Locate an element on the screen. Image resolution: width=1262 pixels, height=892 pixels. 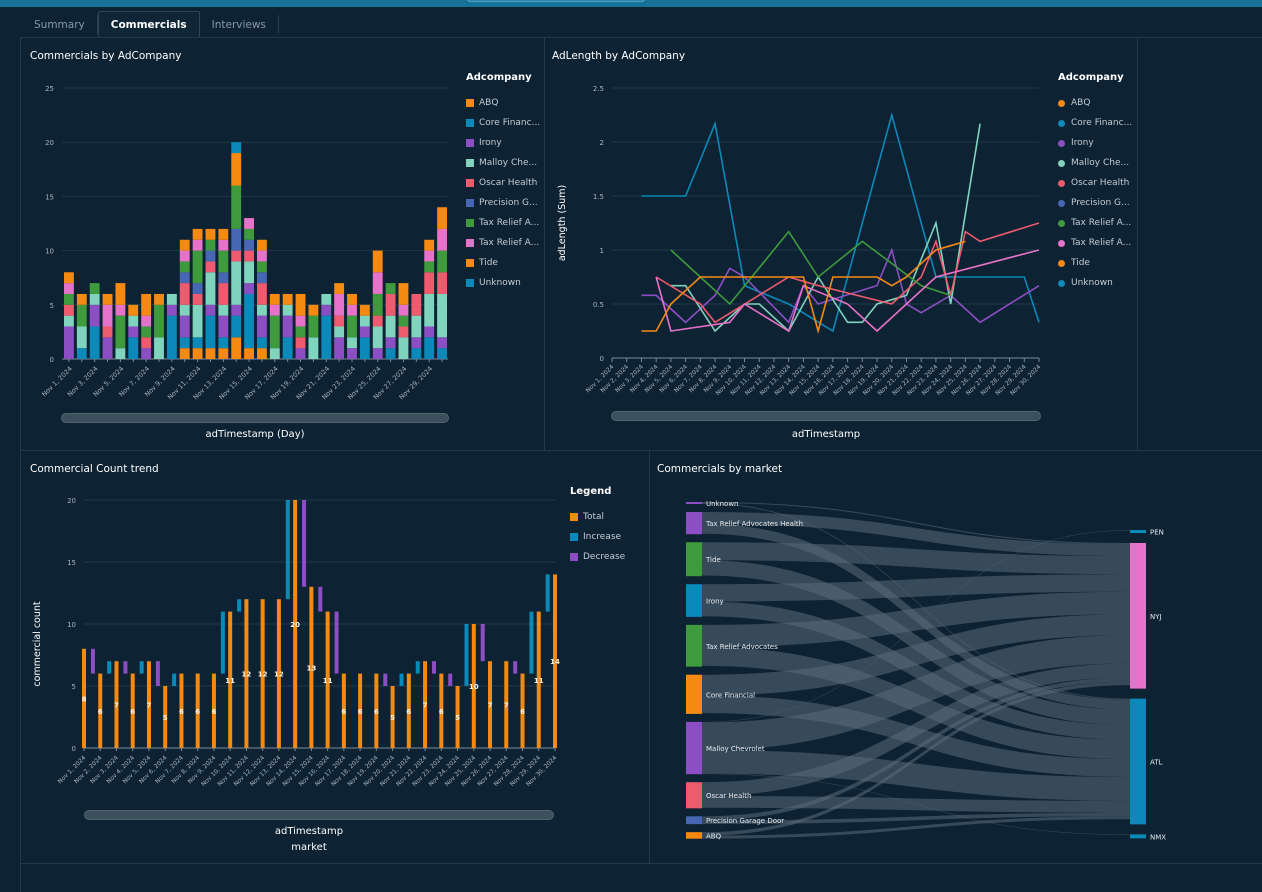
search-box is located at coordinates (556, 1).